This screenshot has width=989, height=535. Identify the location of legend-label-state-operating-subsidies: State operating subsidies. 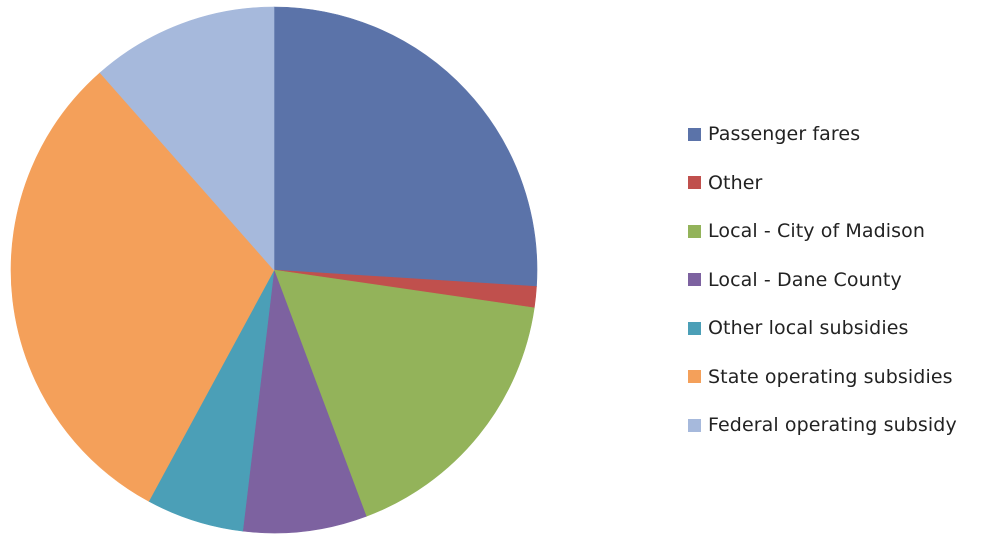
(830, 376).